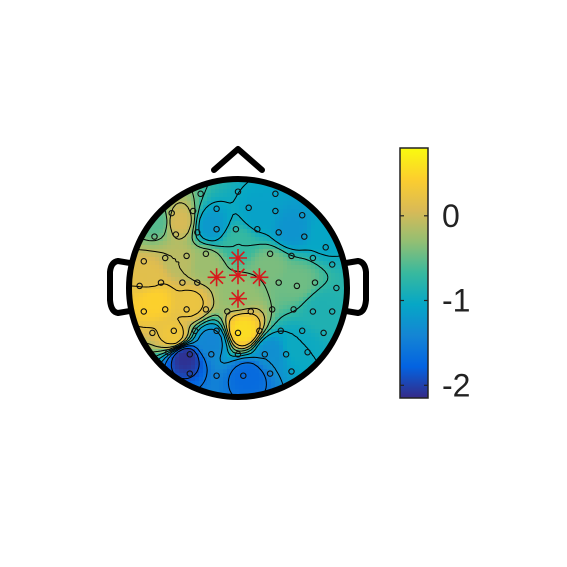 This screenshot has height=567, width=567. What do you see at coordinates (152, 333) in the screenshot?
I see `electrode-marker` at bounding box center [152, 333].